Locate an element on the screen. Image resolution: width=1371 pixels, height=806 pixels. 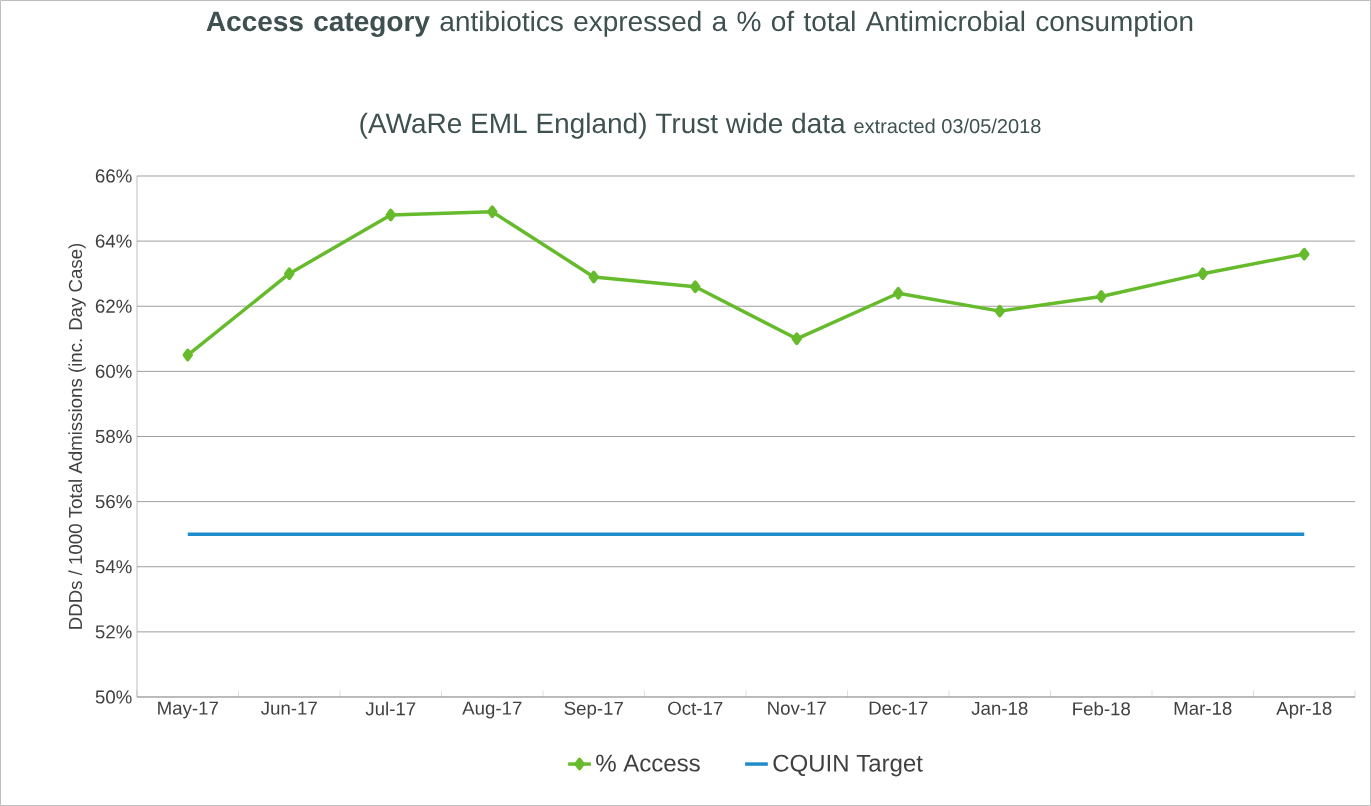
x-tick-label: Dec-17 is located at coordinates (898, 708).